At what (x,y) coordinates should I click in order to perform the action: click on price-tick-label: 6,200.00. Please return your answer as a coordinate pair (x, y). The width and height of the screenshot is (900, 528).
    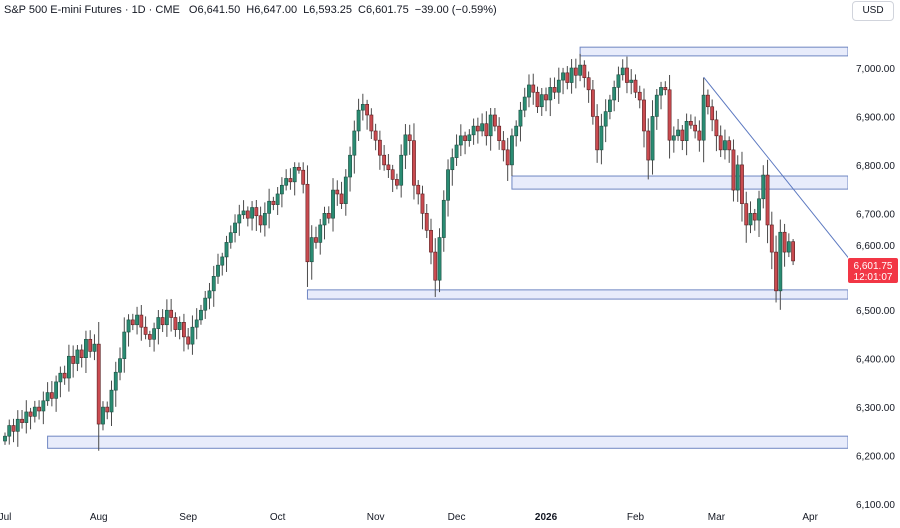
    Looking at the image, I should click on (875, 457).